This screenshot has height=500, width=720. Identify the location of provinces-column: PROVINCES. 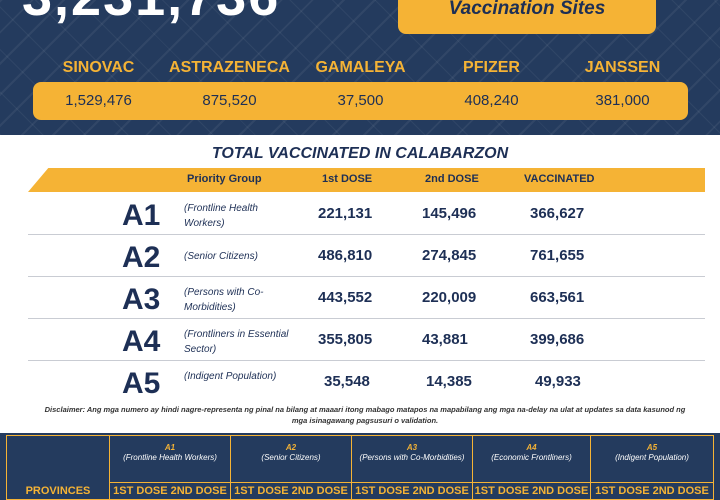
(58, 467).